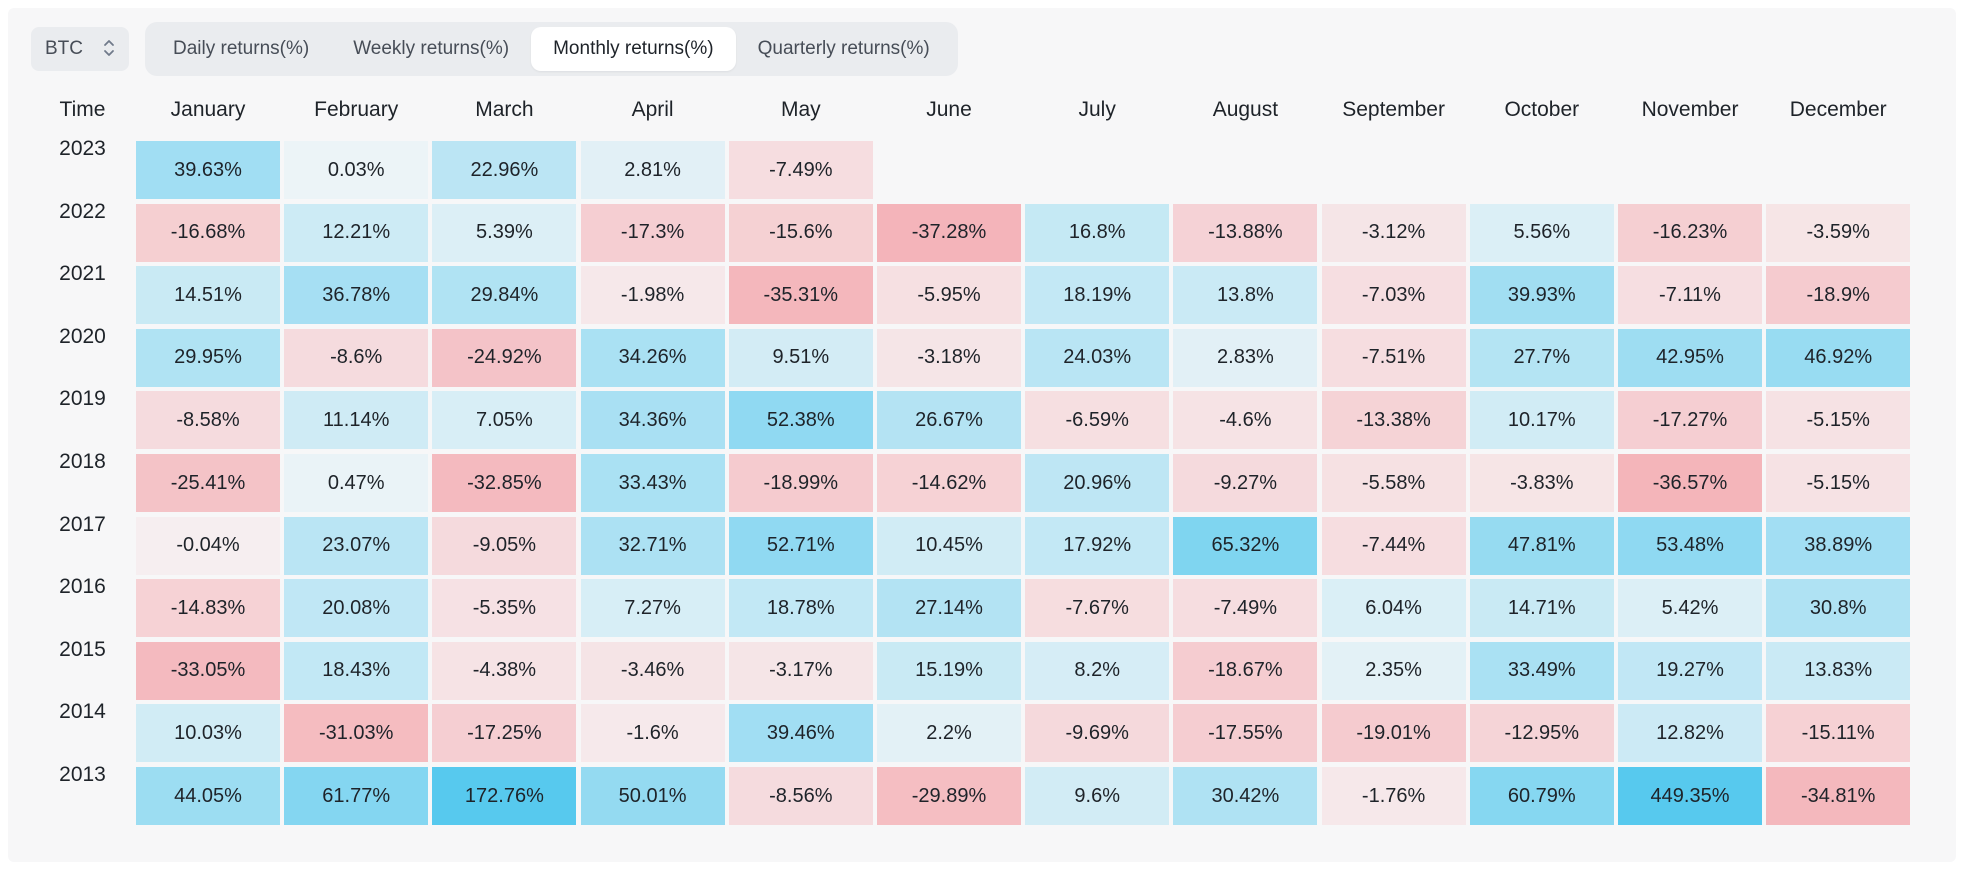 Image resolution: width=1964 pixels, height=870 pixels. Describe the element at coordinates (504, 545) in the screenshot. I see `heatmap-cell-2017-march: -9.05%` at that location.